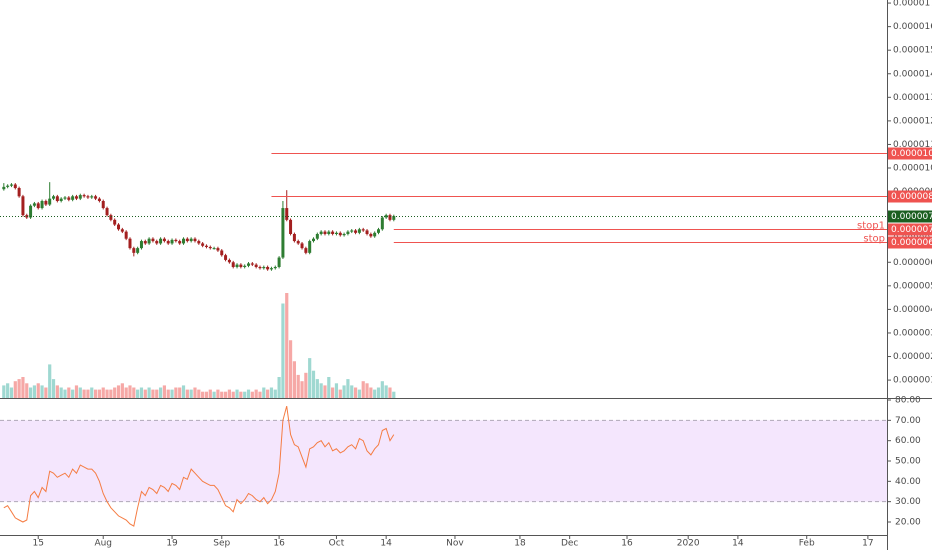 The image size is (932, 550). I want to click on y-tick-label: 0.00001100, so click(912, 145).